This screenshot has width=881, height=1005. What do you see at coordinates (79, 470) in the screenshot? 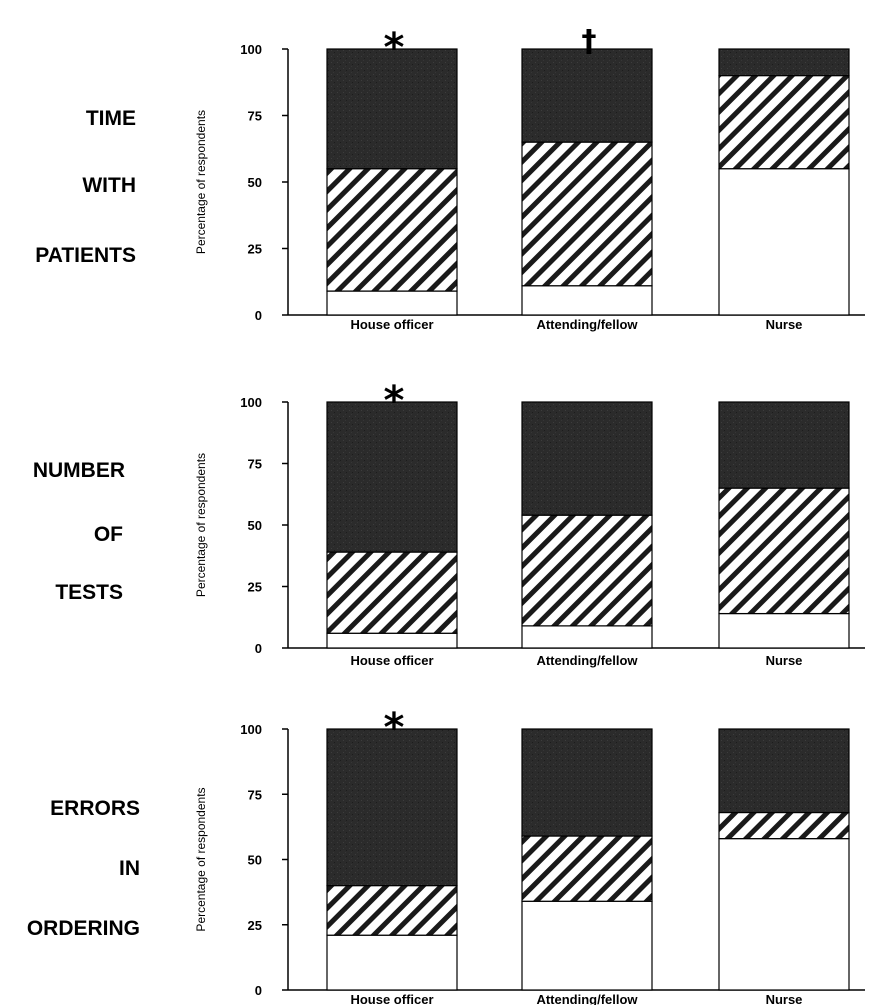
I see `row-label-line: NUMBER` at bounding box center [79, 470].